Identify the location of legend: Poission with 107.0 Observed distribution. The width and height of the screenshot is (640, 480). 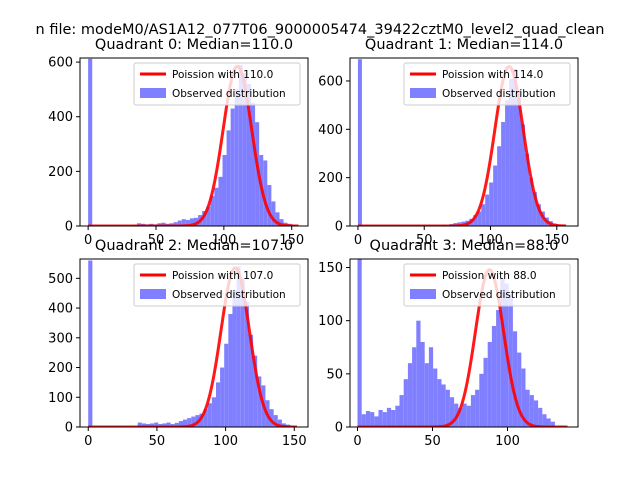
(217, 285).